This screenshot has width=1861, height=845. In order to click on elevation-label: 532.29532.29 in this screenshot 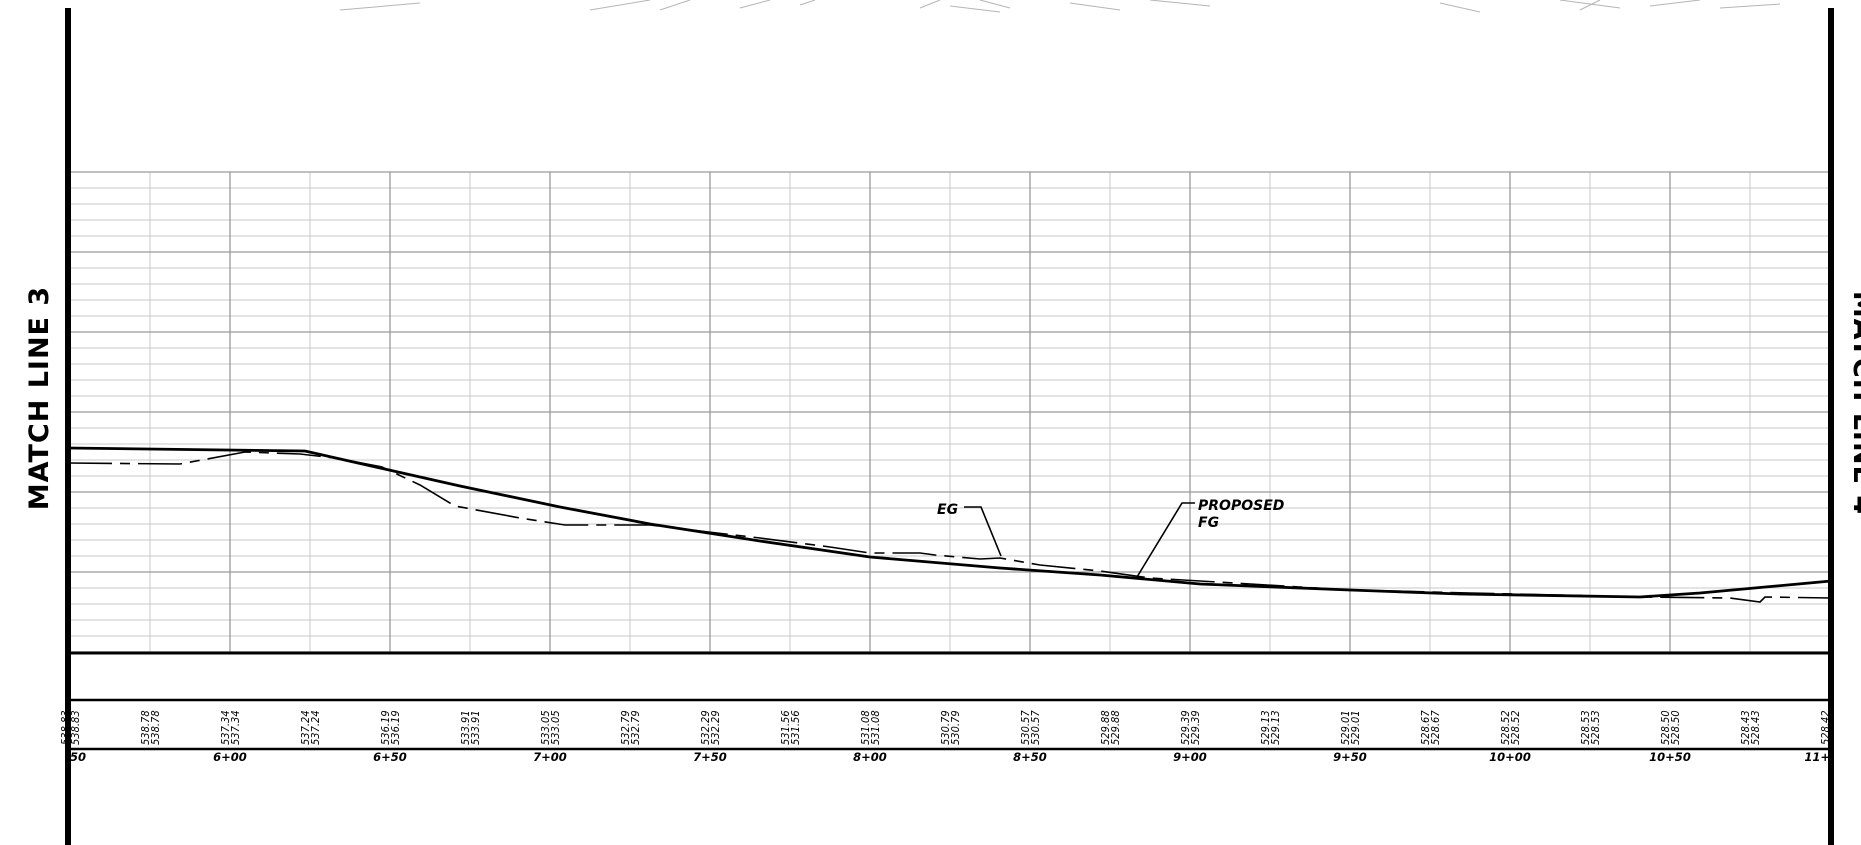, I will do `click(710, 727)`.